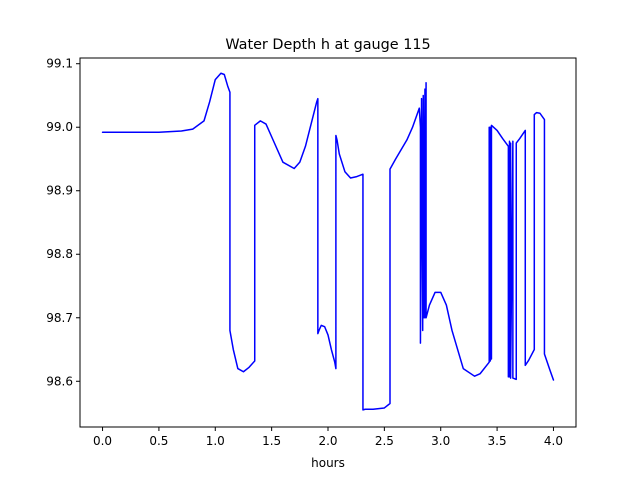  I want to click on x-axis-ticks: 0.0 0.5 1.0 1.5 2.0 2.5 3.0 3.5 4.0, so click(328, 437).